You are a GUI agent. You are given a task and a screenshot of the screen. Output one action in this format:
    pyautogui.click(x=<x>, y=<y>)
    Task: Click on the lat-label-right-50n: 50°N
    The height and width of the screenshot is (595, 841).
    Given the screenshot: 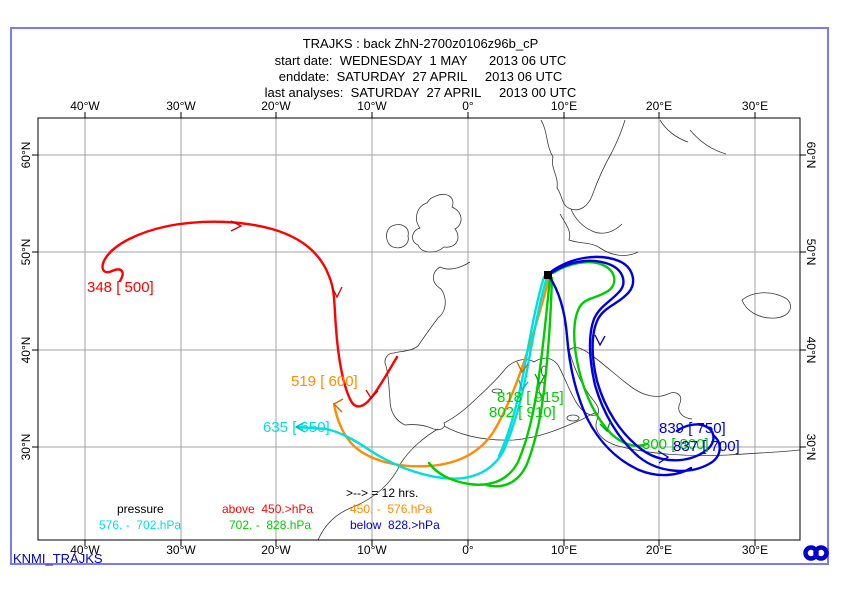 What is the action you would take?
    pyautogui.click(x=811, y=252)
    